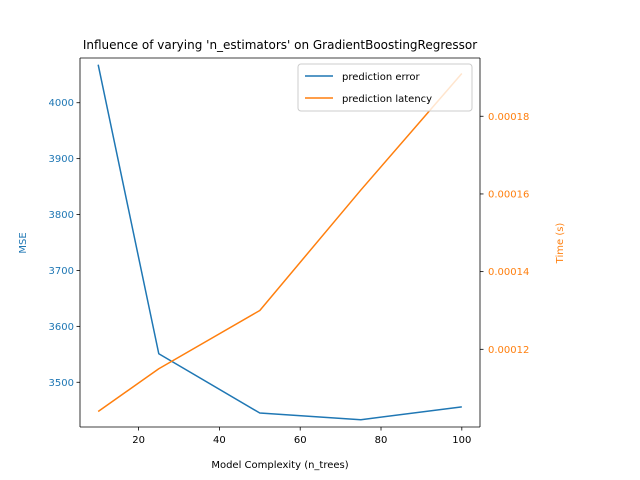 This screenshot has height=480, width=640. Describe the element at coordinates (23, 242) in the screenshot. I see `left-y-axis-title: MSE` at that location.